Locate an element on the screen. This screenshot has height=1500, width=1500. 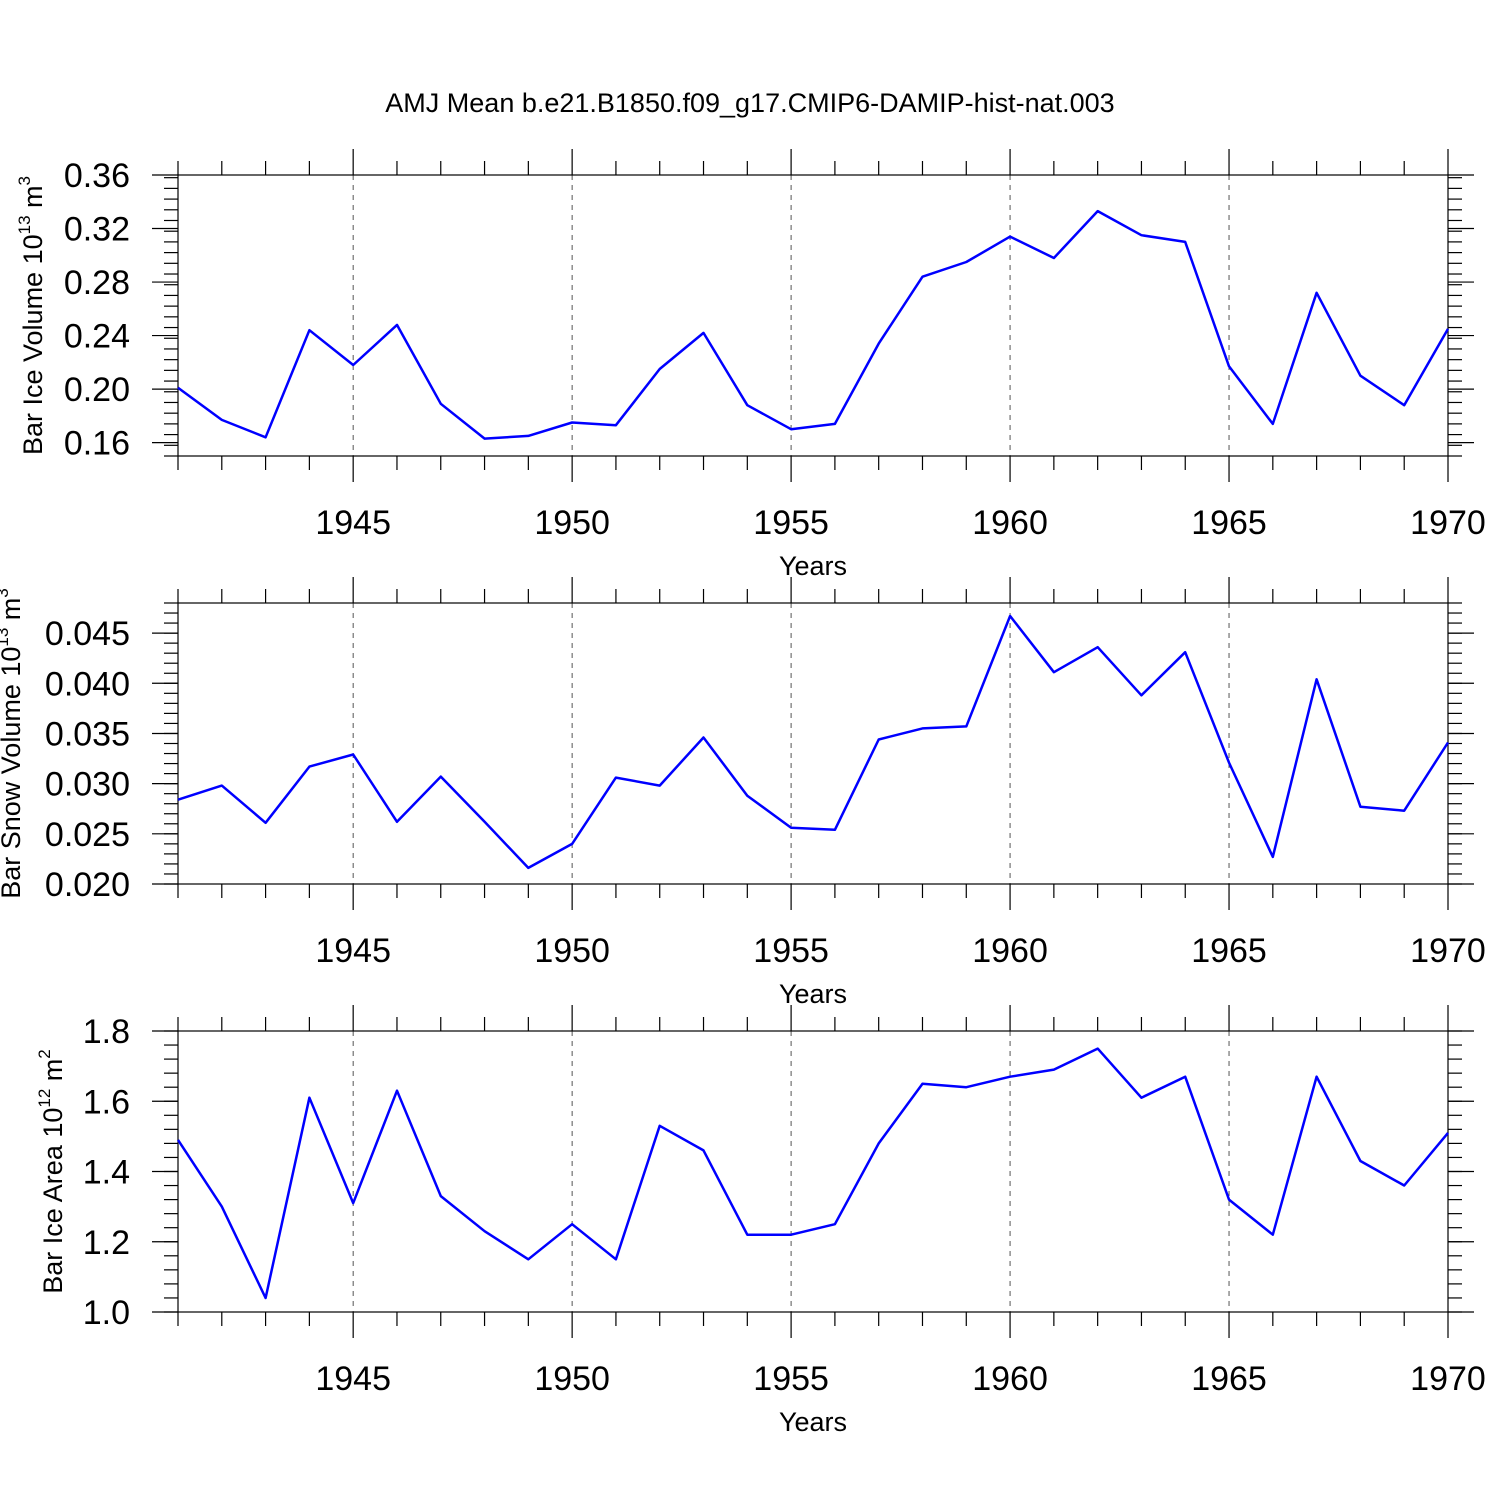
y-axis-title: Bar Snow Volume 1013 m3 is located at coordinates (13, 743).